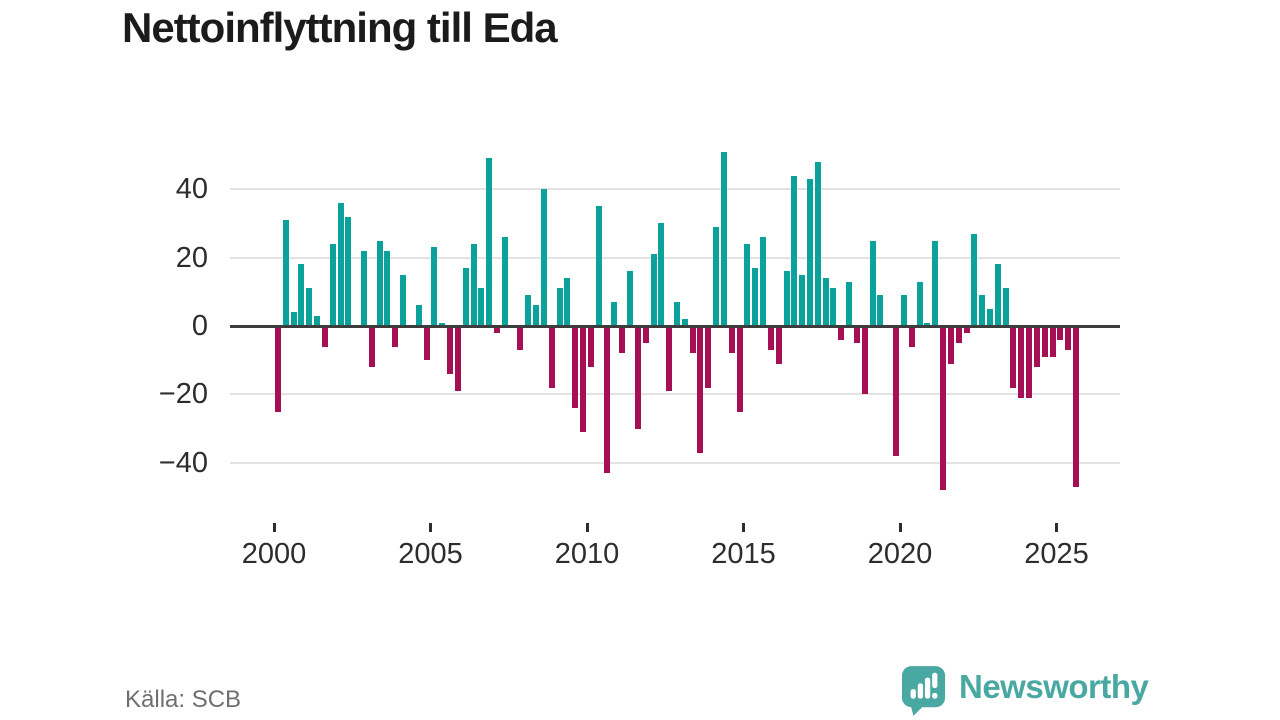 This screenshot has width=1280, height=720. Describe the element at coordinates (1025, 691) in the screenshot. I see `newsworthy-logo: Newsworthy` at that location.